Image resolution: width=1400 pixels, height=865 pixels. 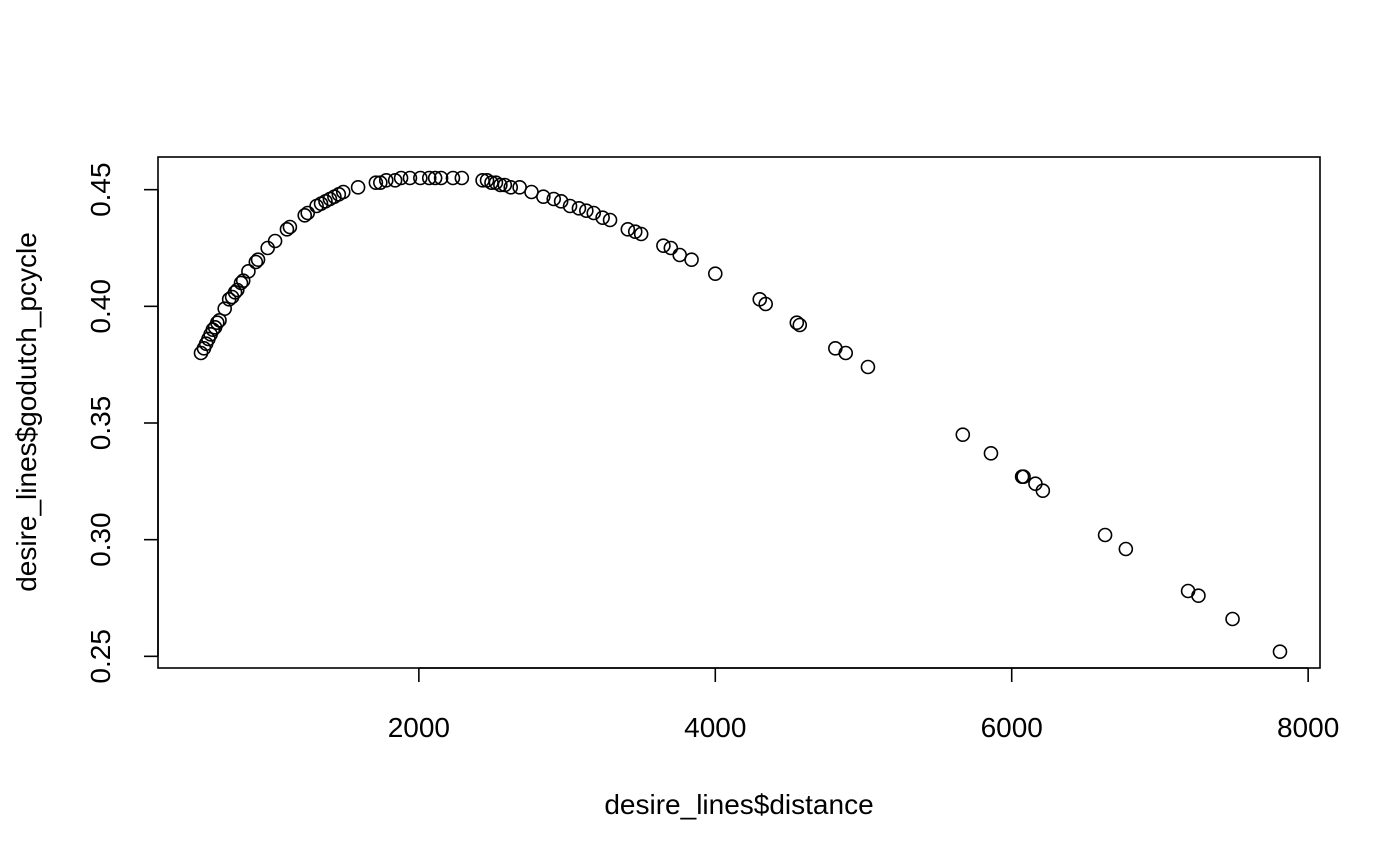 What do you see at coordinates (1308, 727) in the screenshot?
I see `x-tick-label: 8000` at bounding box center [1308, 727].